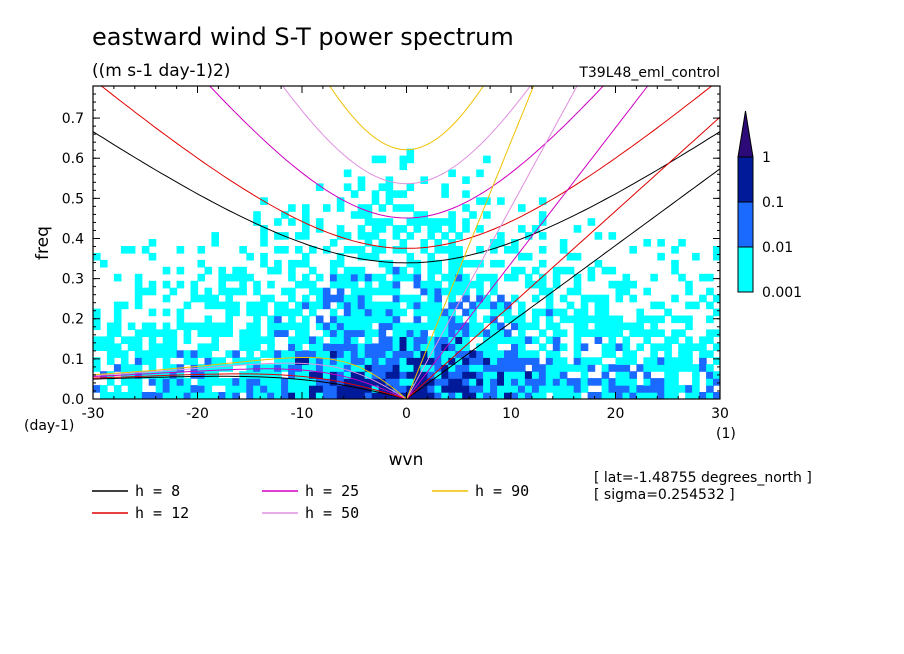 Image resolution: width=904 pixels, height=654 pixels. I want to click on x-tick-label: 20, so click(616, 414).